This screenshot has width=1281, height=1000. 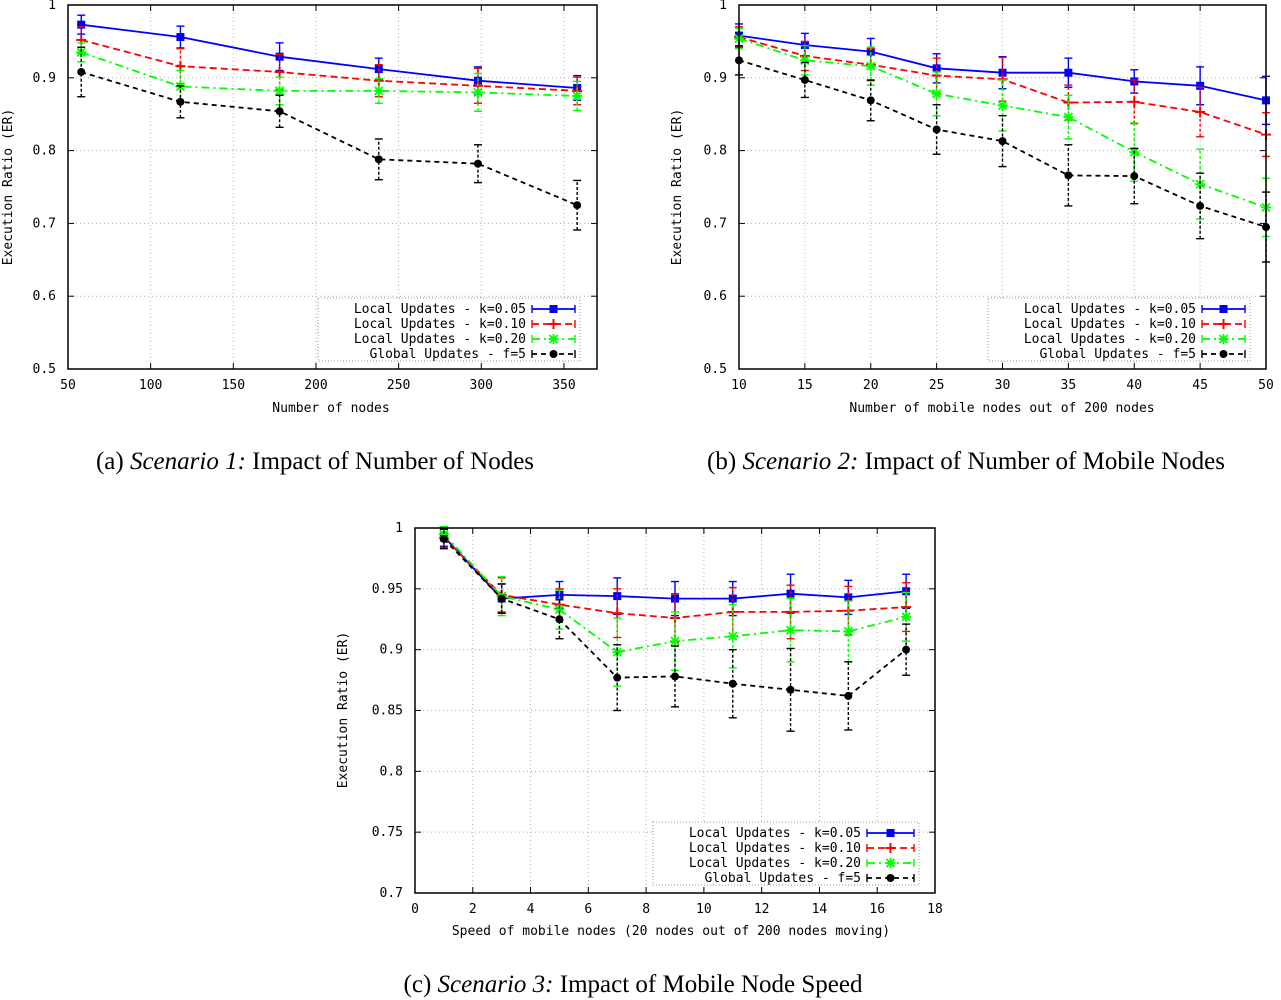 I want to click on y-tick-label-a: 0.7, so click(x=44, y=223).